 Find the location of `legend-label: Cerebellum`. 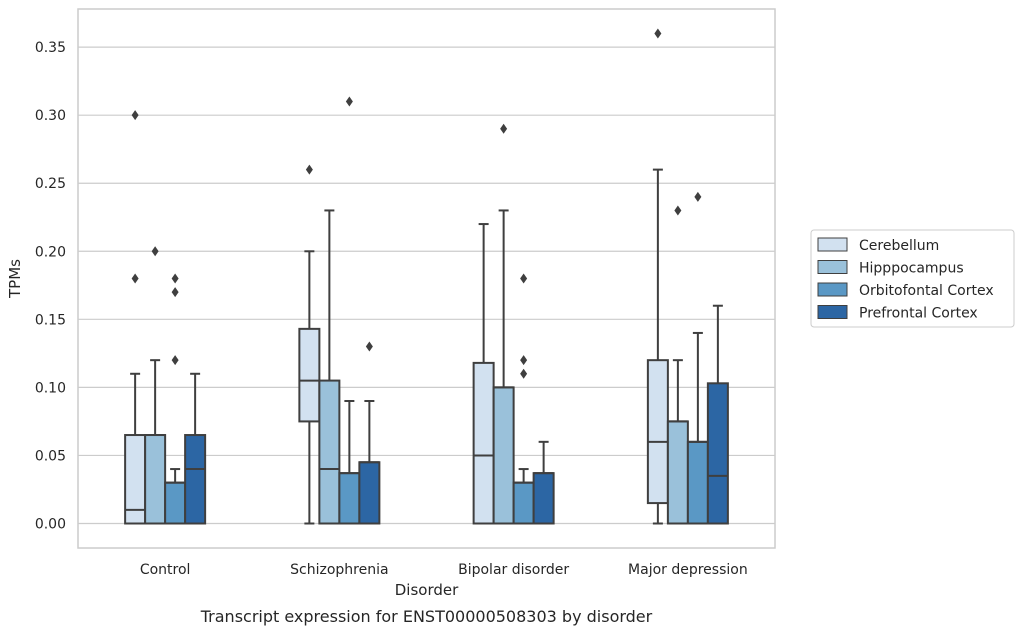

legend-label: Cerebellum is located at coordinates (899, 246).